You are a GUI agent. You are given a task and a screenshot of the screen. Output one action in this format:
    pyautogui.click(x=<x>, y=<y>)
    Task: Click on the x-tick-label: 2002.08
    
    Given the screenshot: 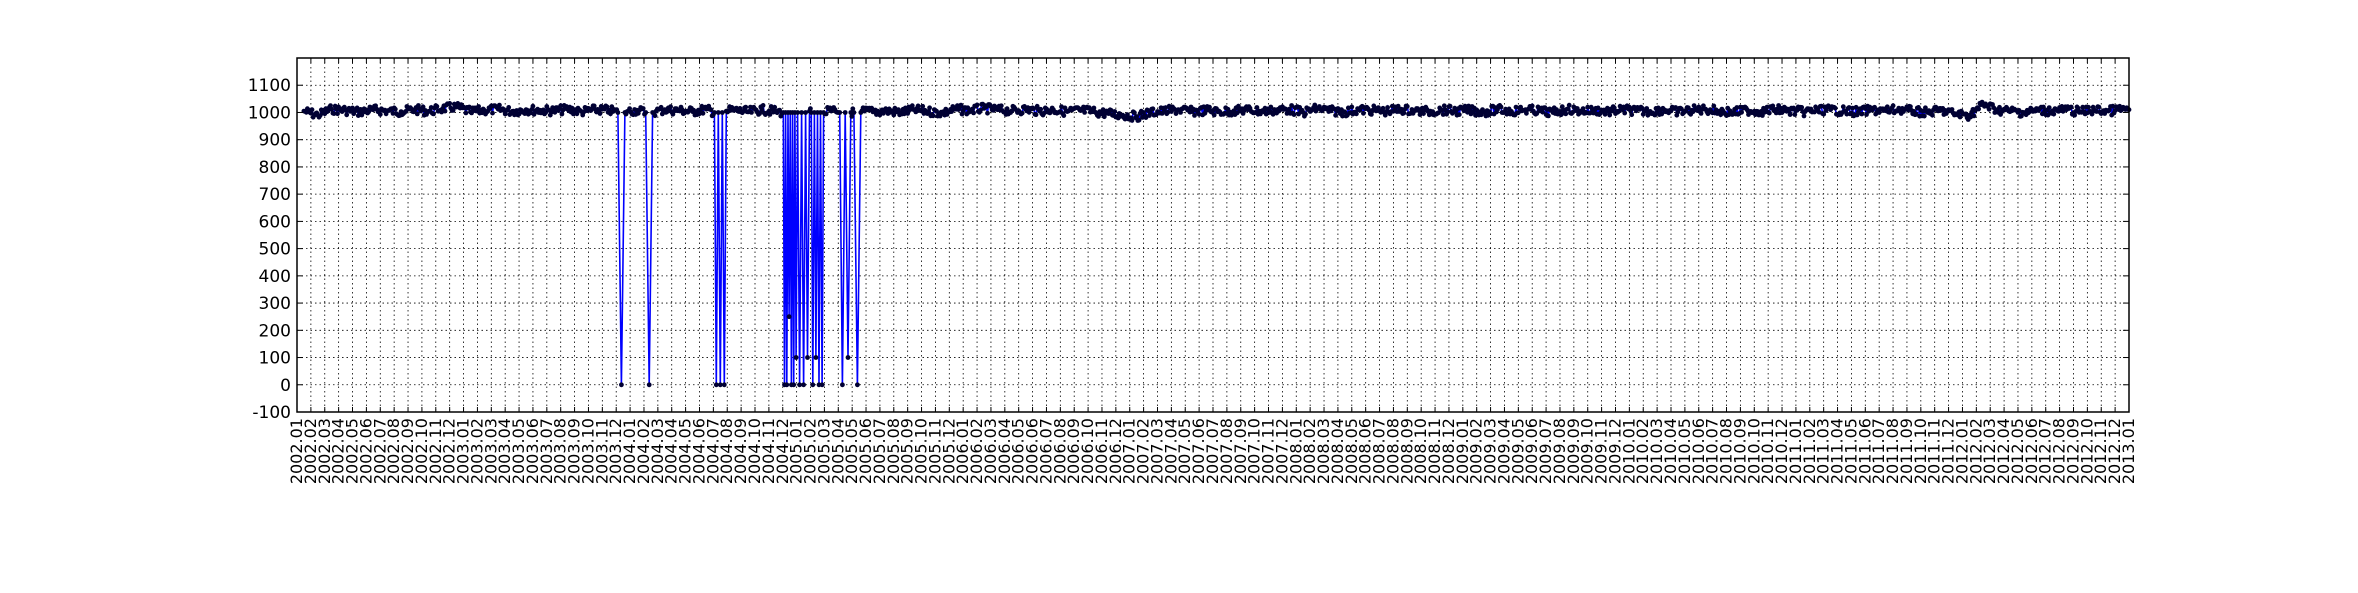 What is the action you would take?
    pyautogui.click(x=393, y=451)
    